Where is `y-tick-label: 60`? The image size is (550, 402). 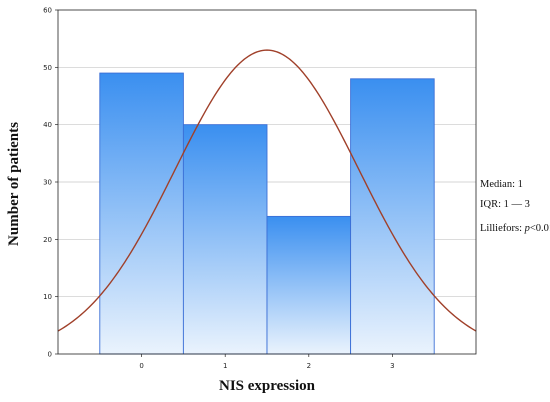 y-tick-label: 60 is located at coordinates (47, 11).